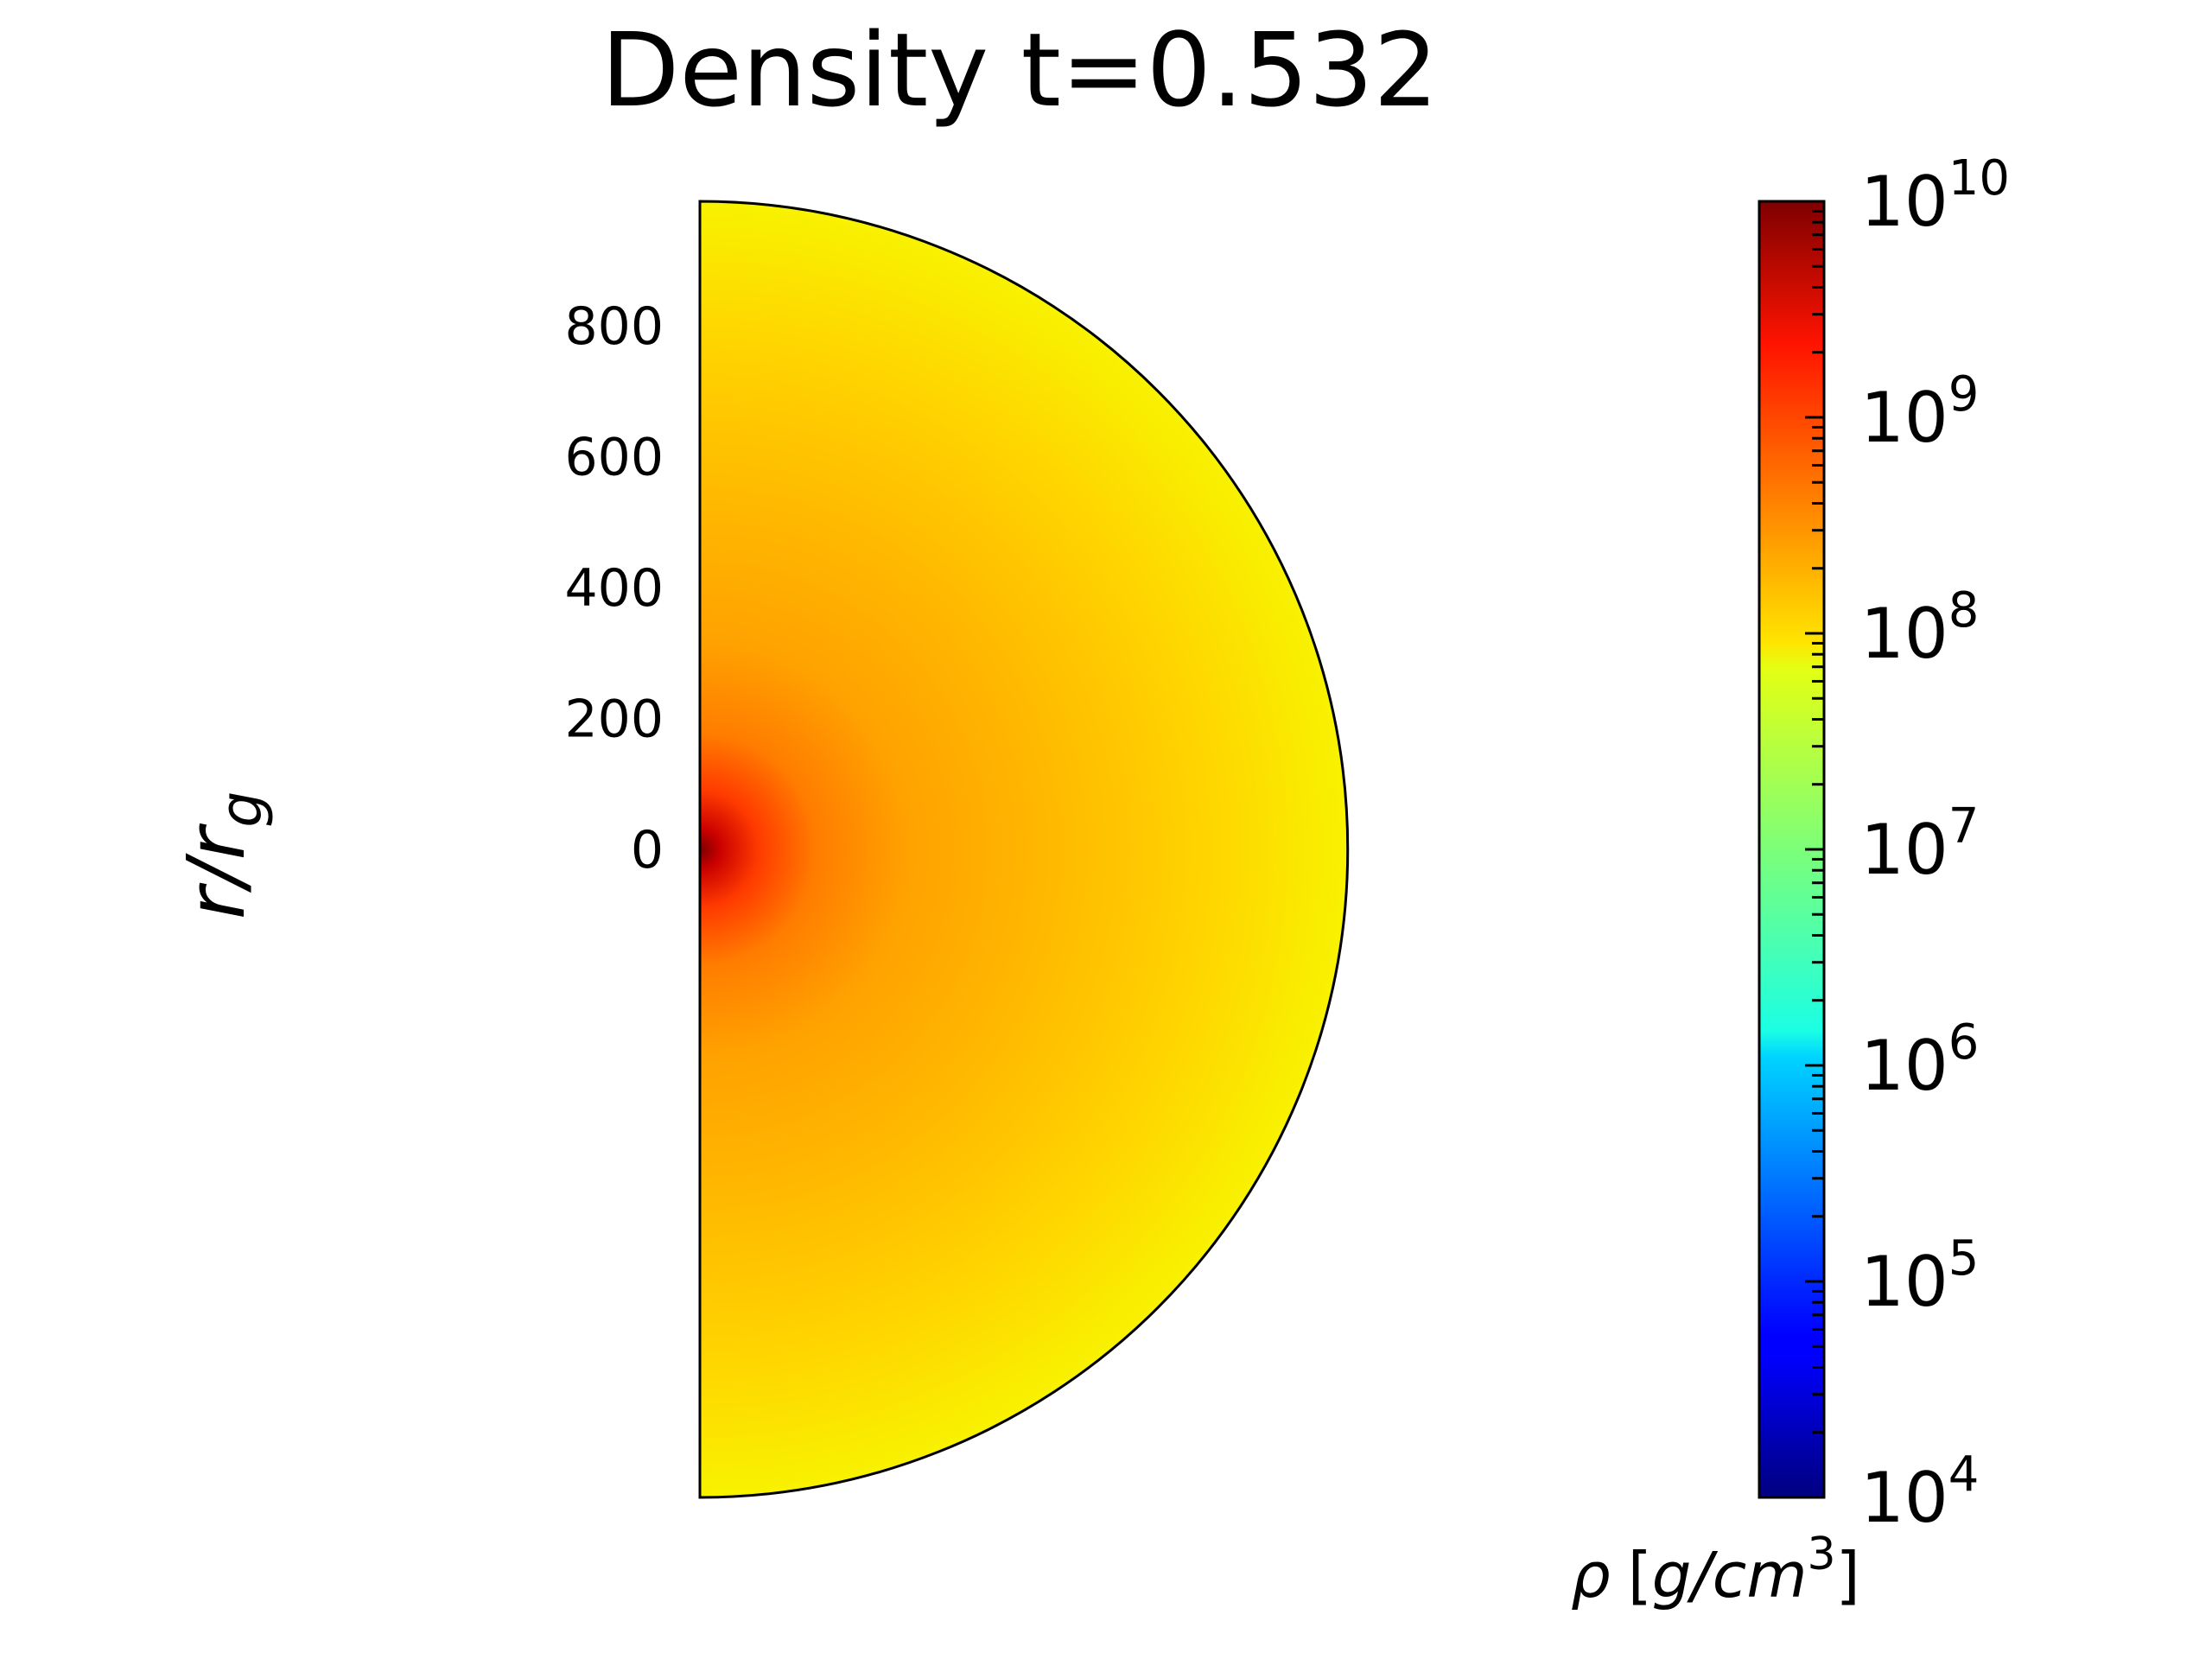 This screenshot has width=2212, height=1659. Describe the element at coordinates (1919, 1276) in the screenshot. I see `colorbar-tick-label: 10⁵` at that location.